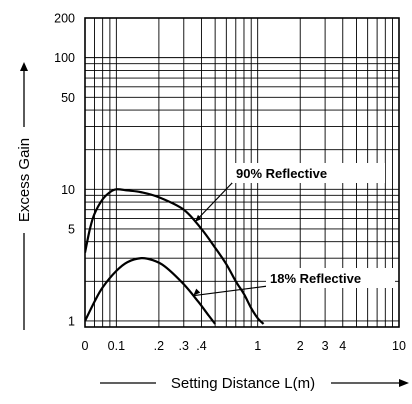  Describe the element at coordinates (201, 346) in the screenshot. I see `x-tick-label: .4` at that location.